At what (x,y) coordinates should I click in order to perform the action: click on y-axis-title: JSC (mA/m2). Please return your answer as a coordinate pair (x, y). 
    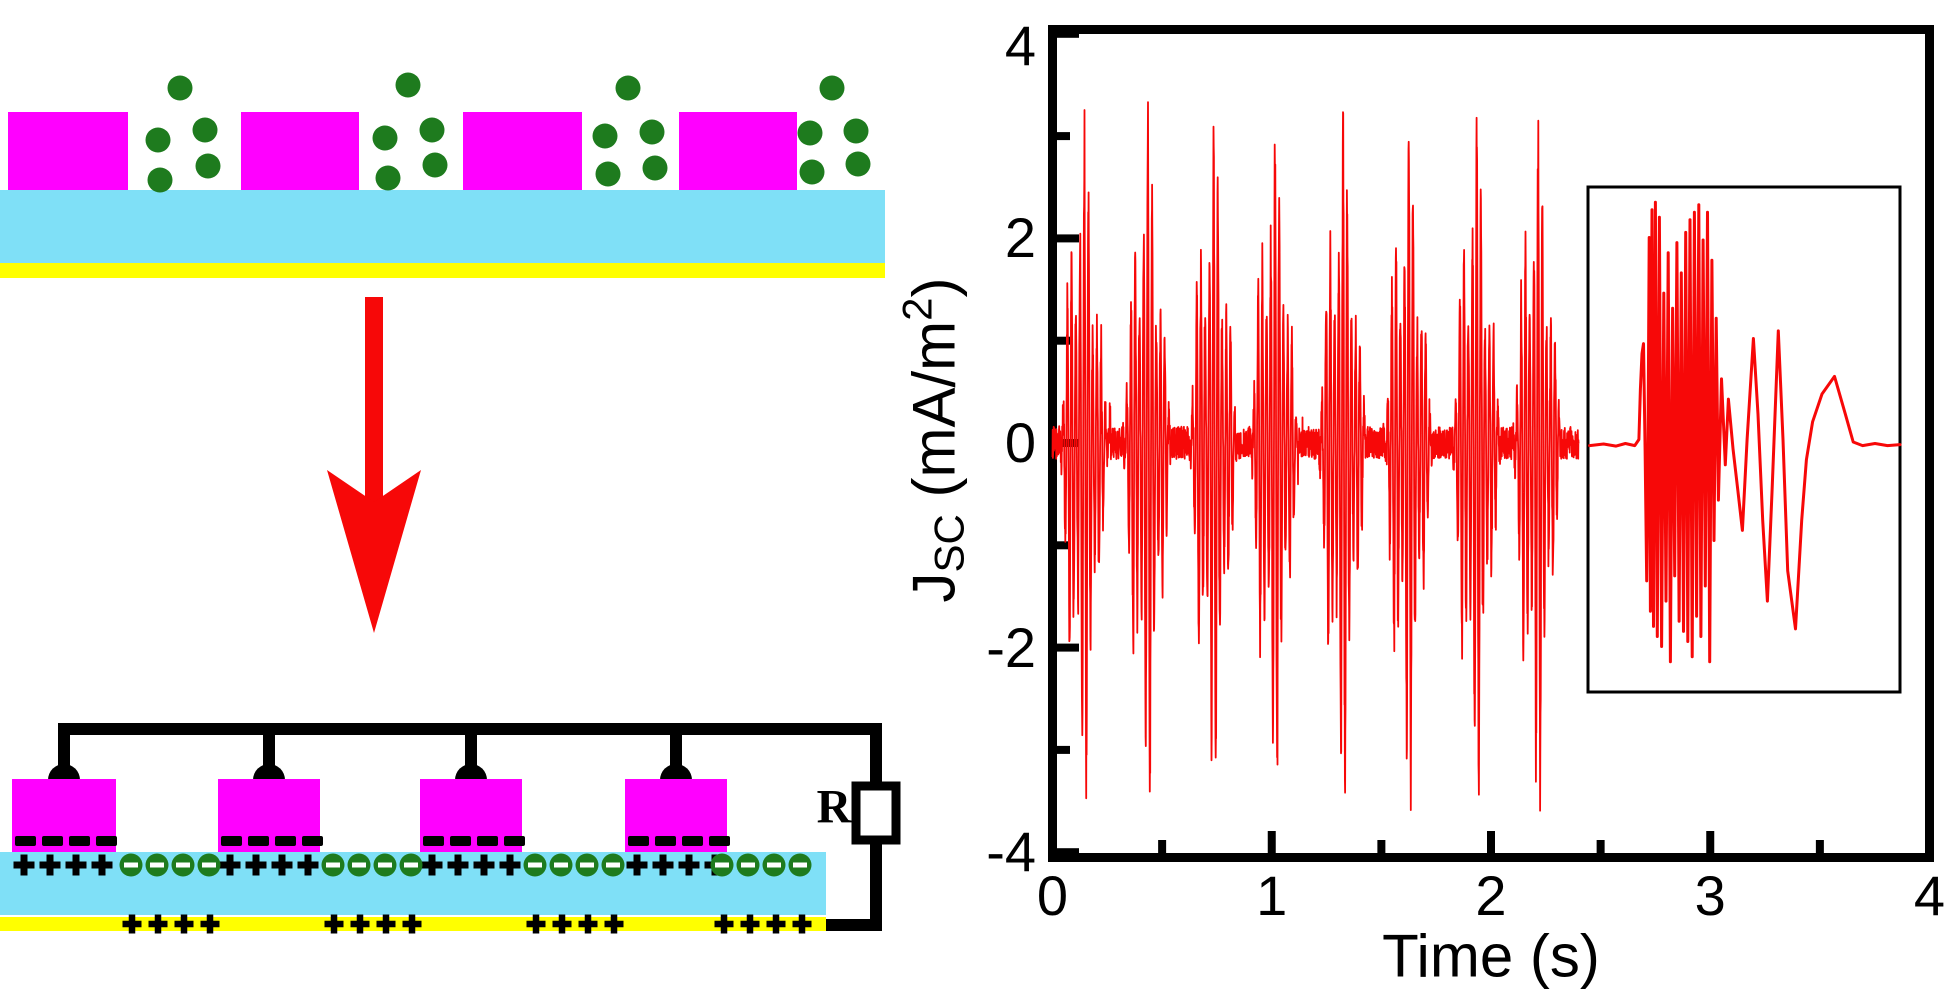
    Looking at the image, I should click on (932, 440).